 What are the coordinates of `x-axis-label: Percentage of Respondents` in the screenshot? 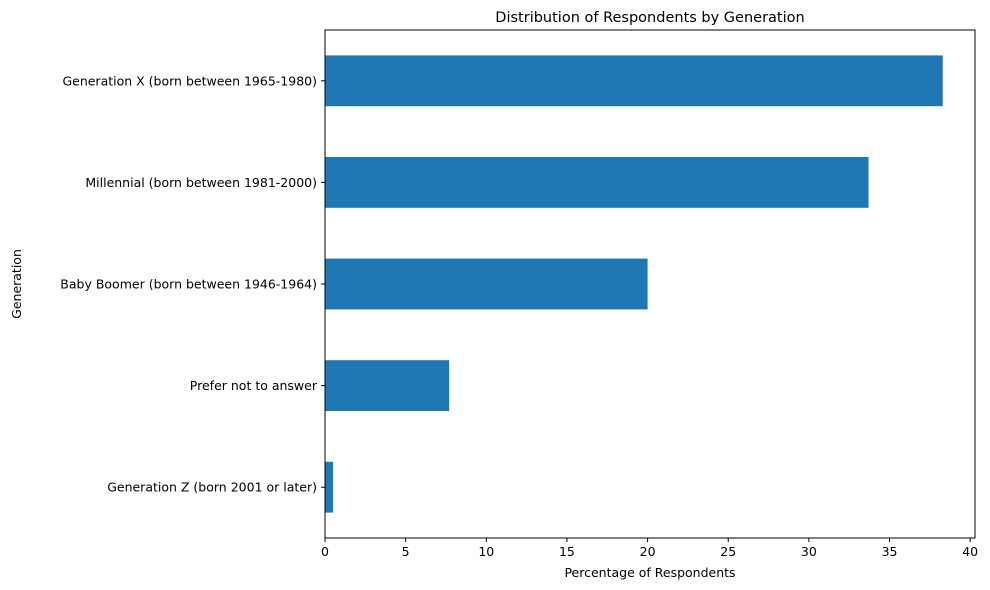 It's located at (649, 572).